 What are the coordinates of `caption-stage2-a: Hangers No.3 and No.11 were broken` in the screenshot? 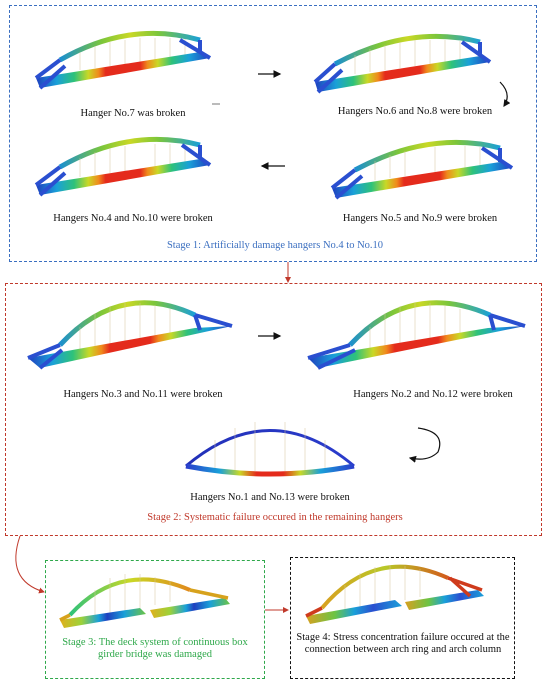 It's located at (143, 394).